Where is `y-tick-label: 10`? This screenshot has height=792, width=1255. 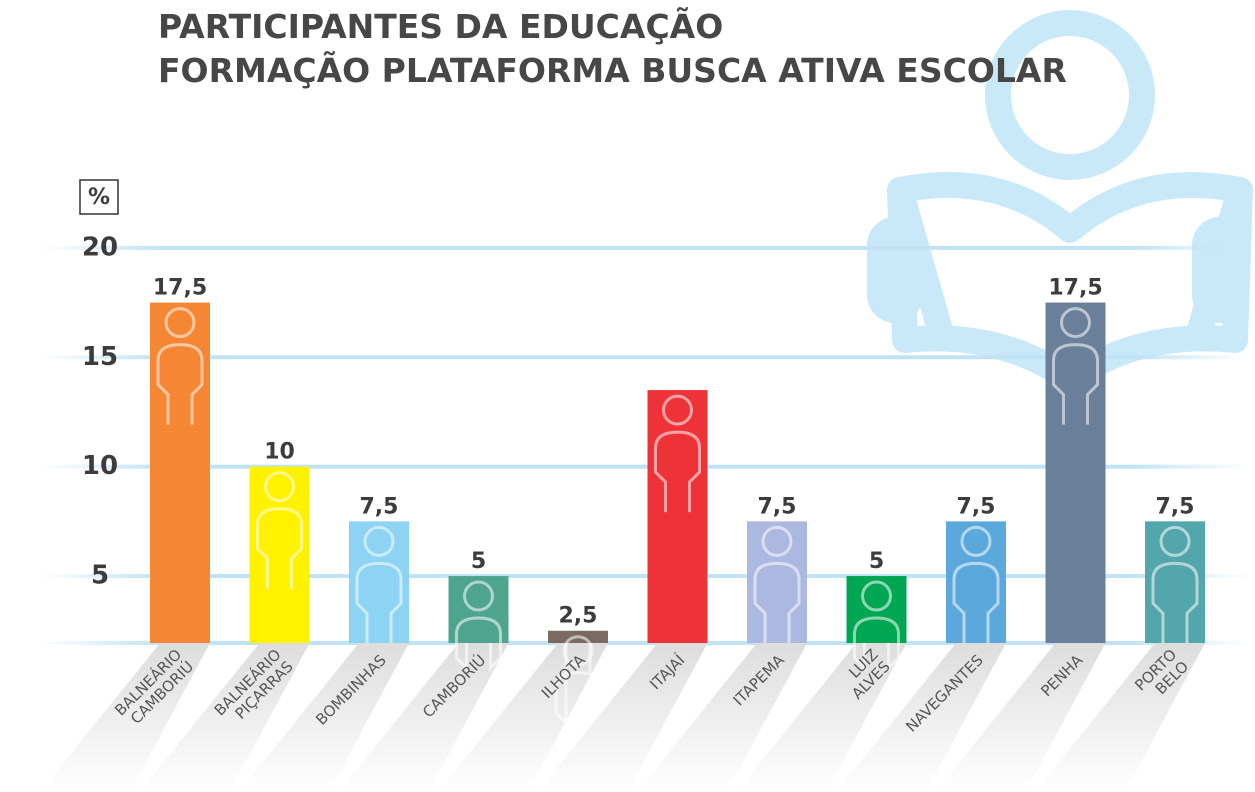
y-tick-label: 10 is located at coordinates (100, 466).